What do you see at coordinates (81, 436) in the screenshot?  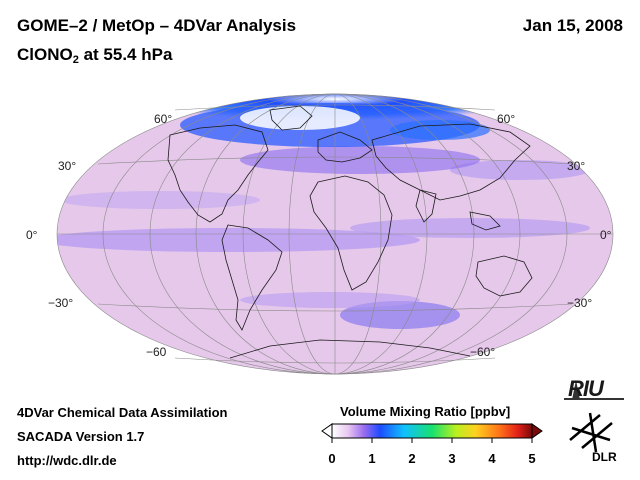 I see `footer-line2: SACADA Version 1.7` at bounding box center [81, 436].